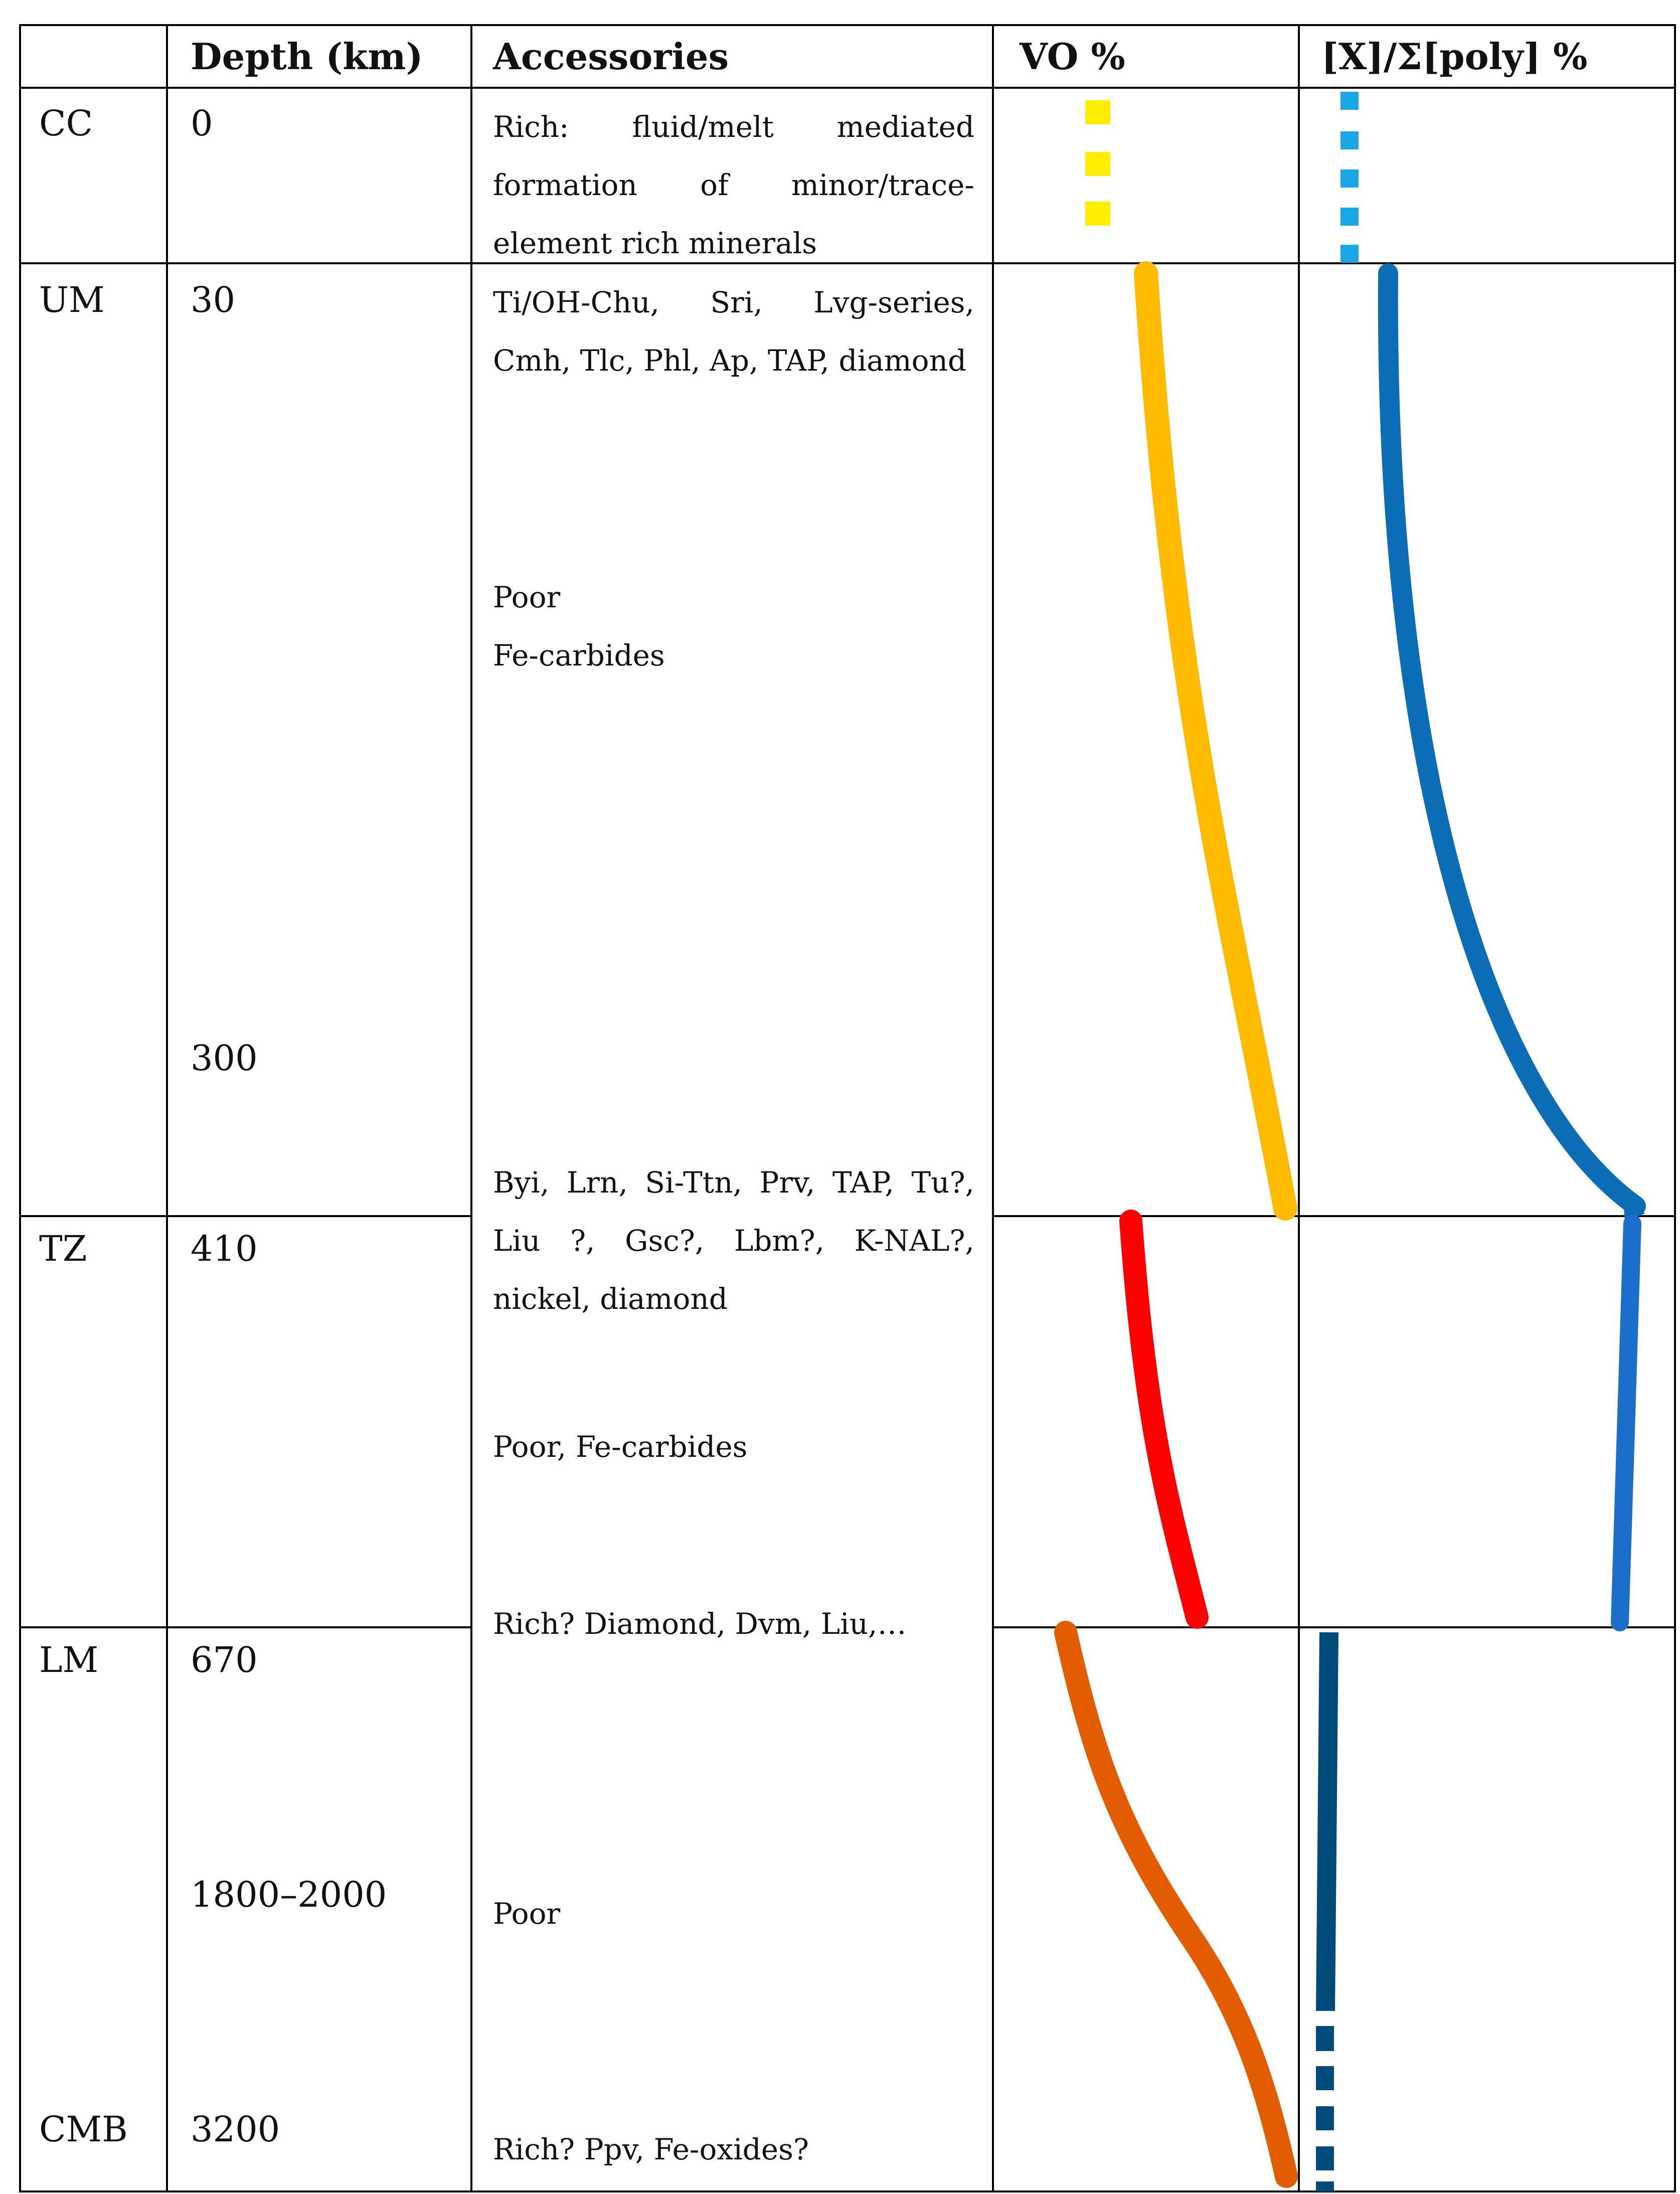 The width and height of the screenshot is (1680, 2194). What do you see at coordinates (1072, 56) in the screenshot?
I see `header-vo: VO %` at bounding box center [1072, 56].